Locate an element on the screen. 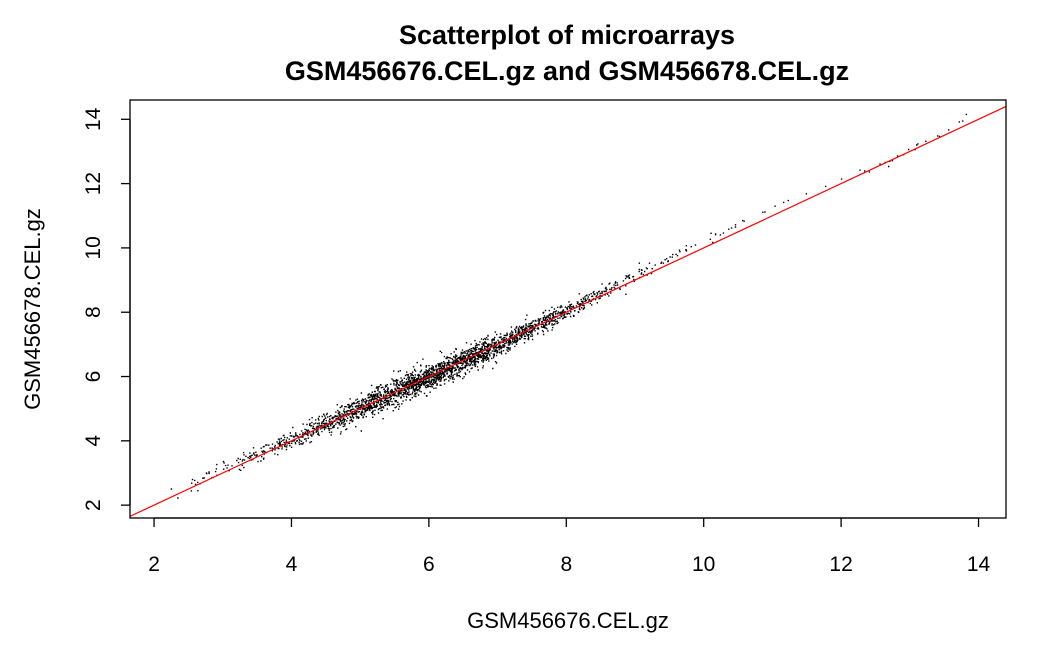 Image resolution: width=1050 pixels, height=648 pixels. y-axis-label: GSM456678.CEL.gz is located at coordinates (32, 309).